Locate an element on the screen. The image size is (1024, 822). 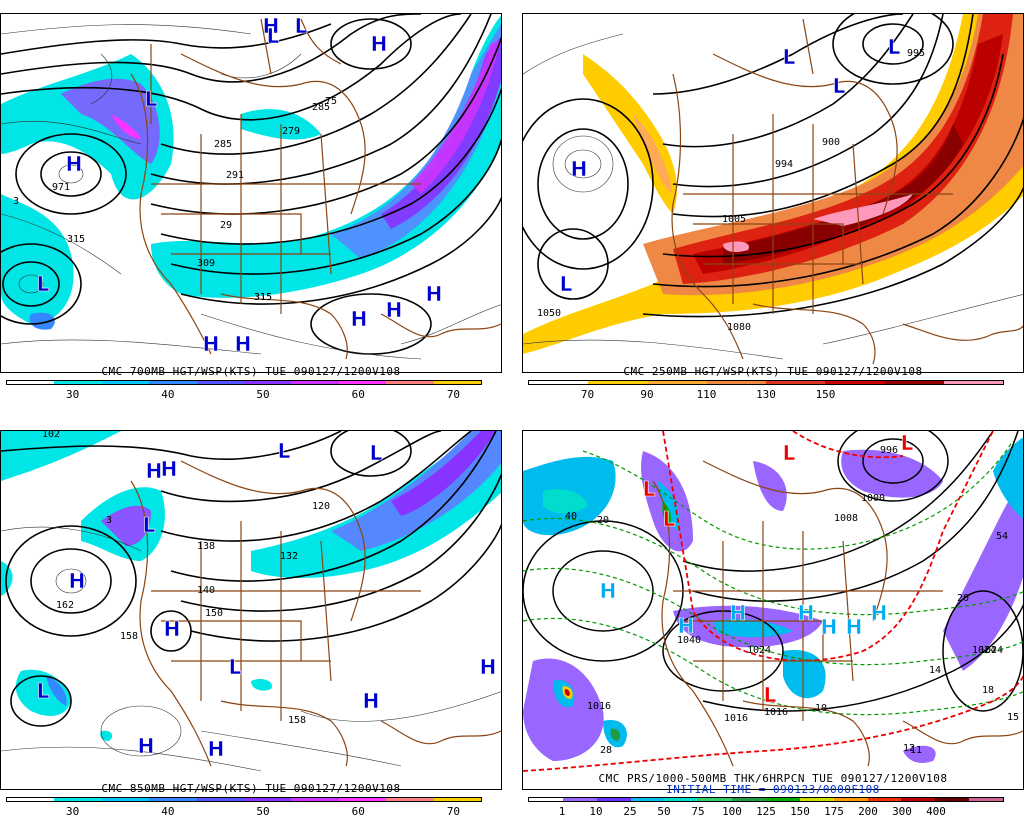
contour-label: 1016 is located at coordinates (599, 706).